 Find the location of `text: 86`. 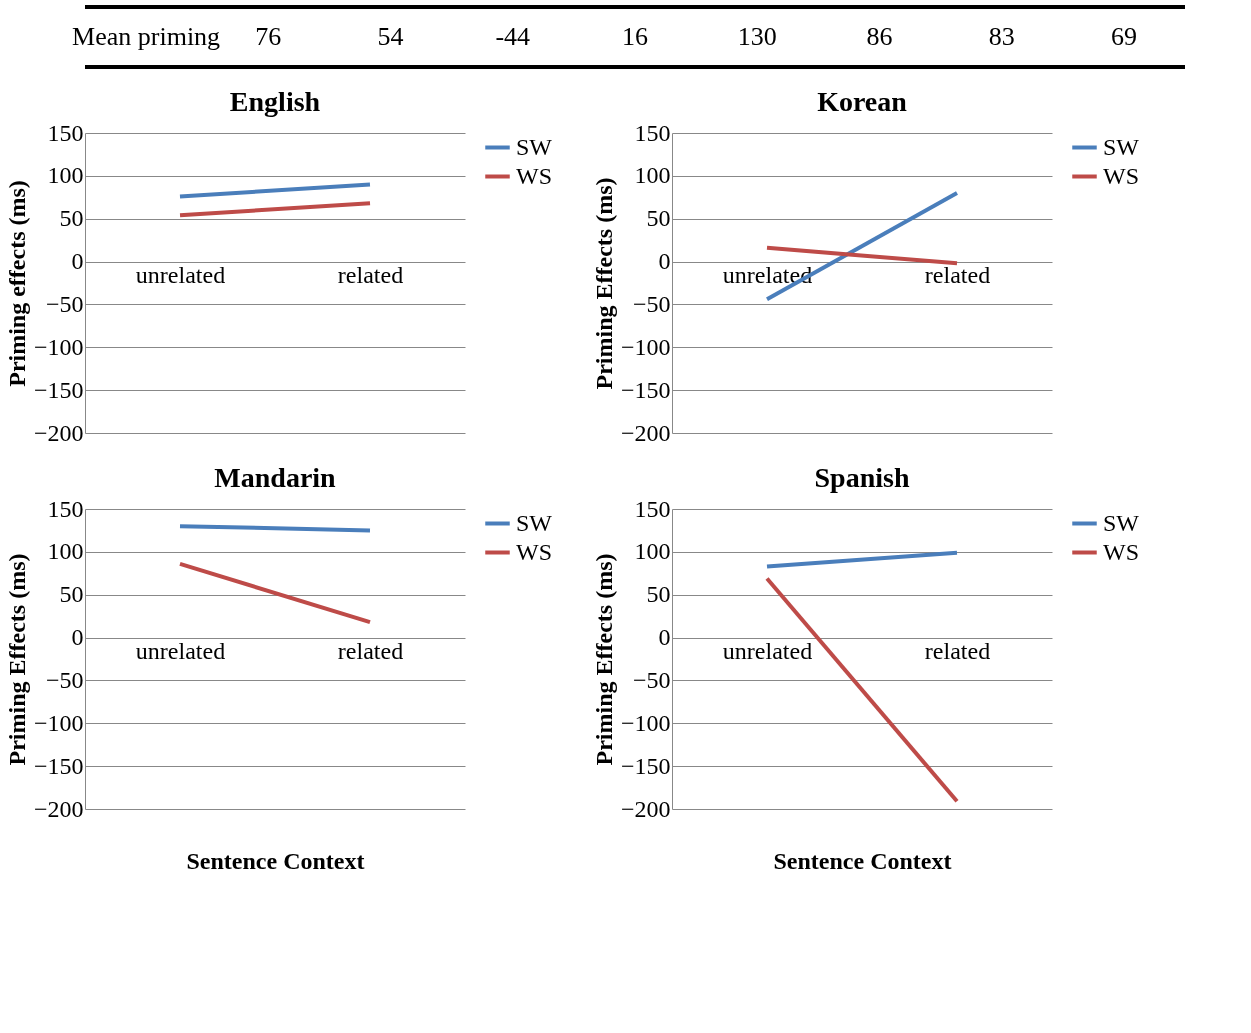

text: 86 is located at coordinates (879, 36).